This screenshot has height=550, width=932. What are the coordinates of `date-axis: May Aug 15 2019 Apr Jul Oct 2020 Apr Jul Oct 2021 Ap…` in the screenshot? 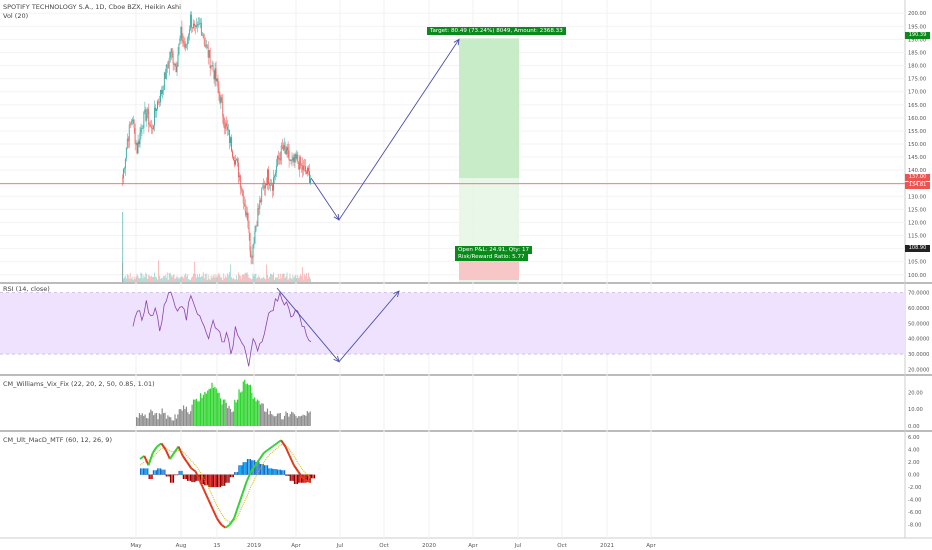 It's located at (393, 546).